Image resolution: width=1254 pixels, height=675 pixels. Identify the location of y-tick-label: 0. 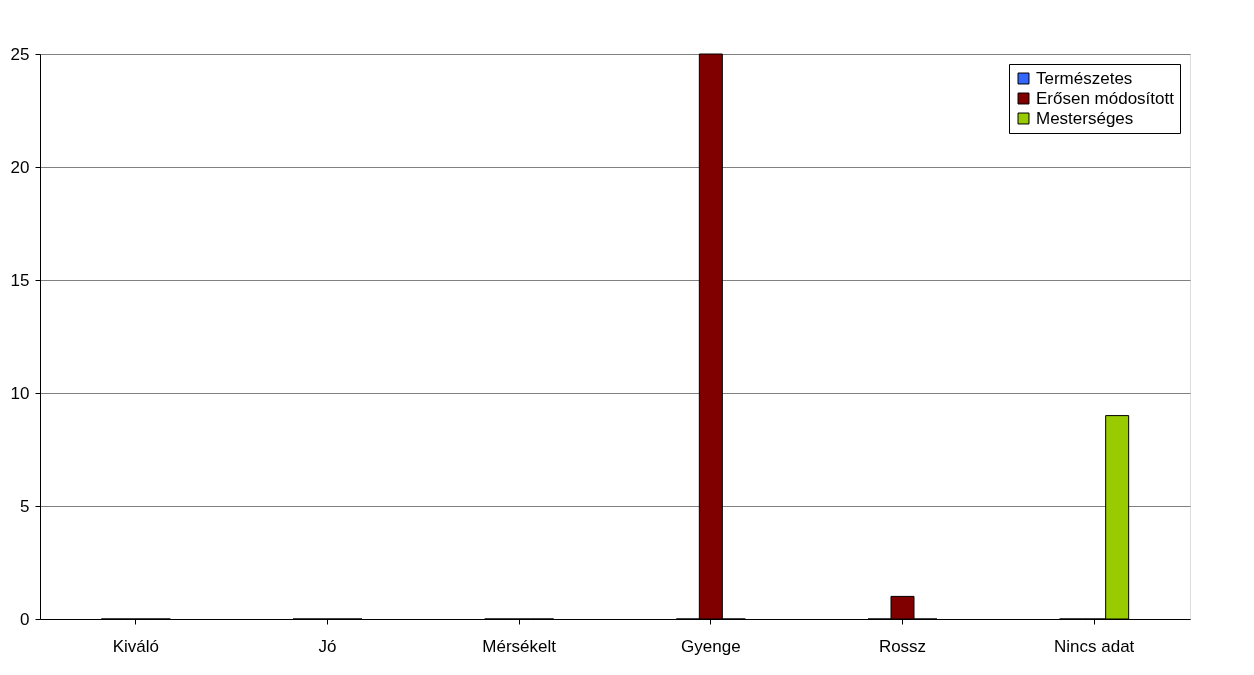
(25, 619).